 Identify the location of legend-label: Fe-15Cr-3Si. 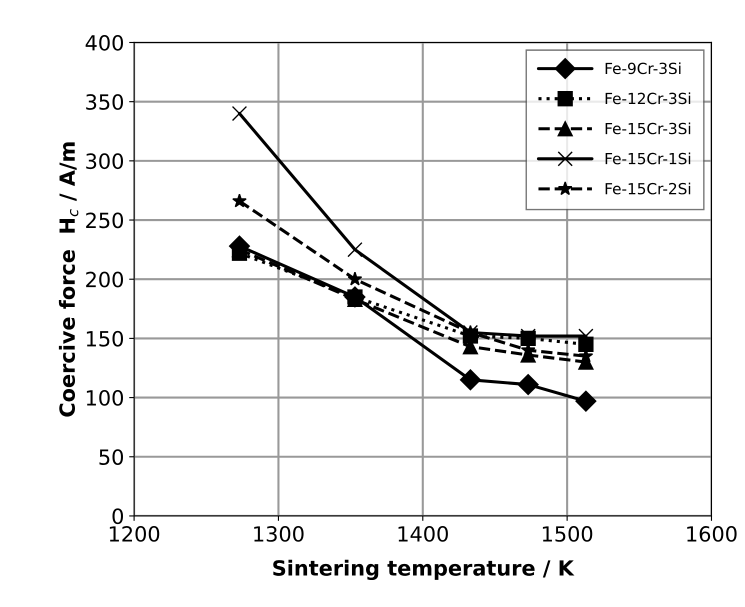
(648, 128).